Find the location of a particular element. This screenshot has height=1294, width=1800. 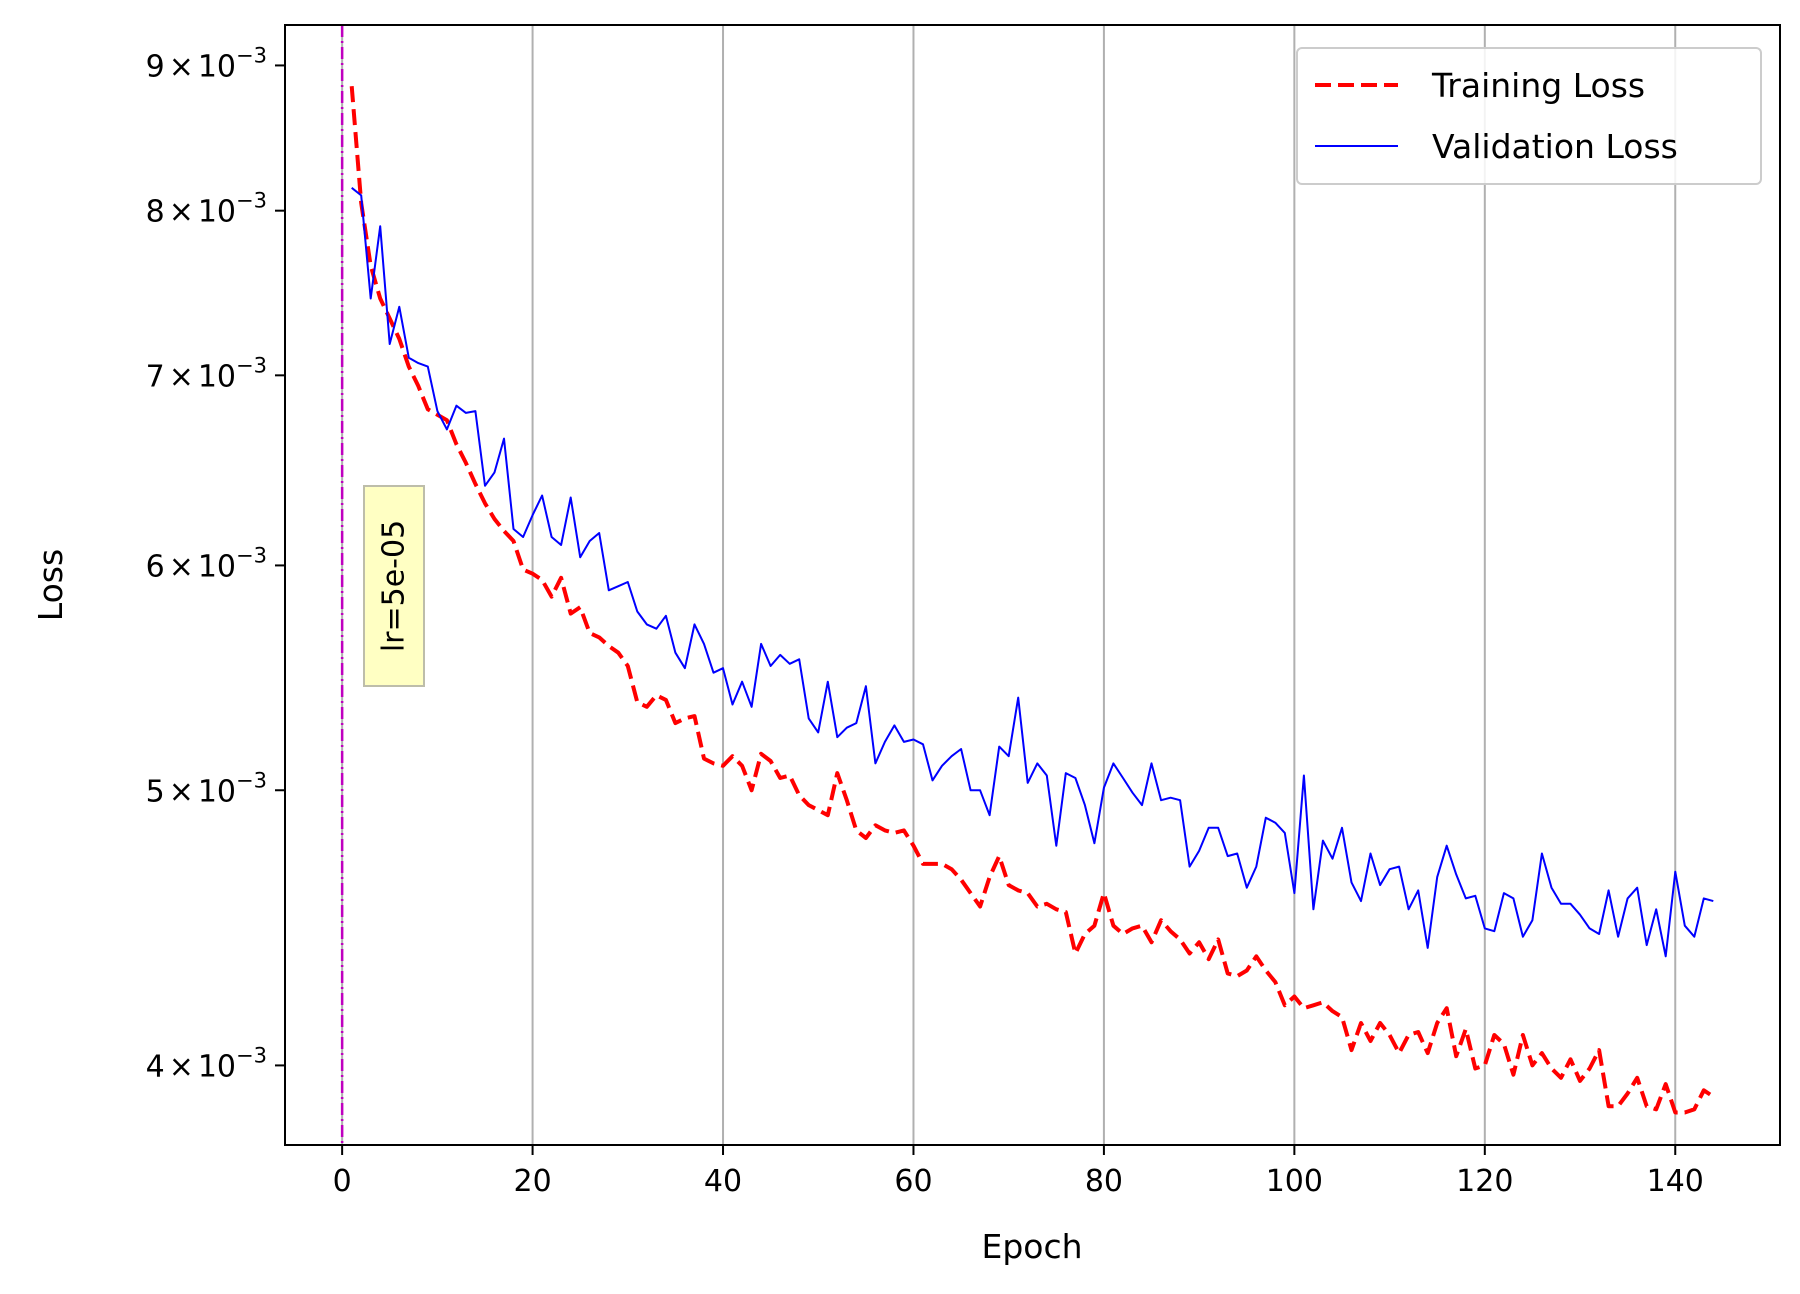

y-tick-label-4: 4 × 10⁻³ is located at coordinates (206, 1063).